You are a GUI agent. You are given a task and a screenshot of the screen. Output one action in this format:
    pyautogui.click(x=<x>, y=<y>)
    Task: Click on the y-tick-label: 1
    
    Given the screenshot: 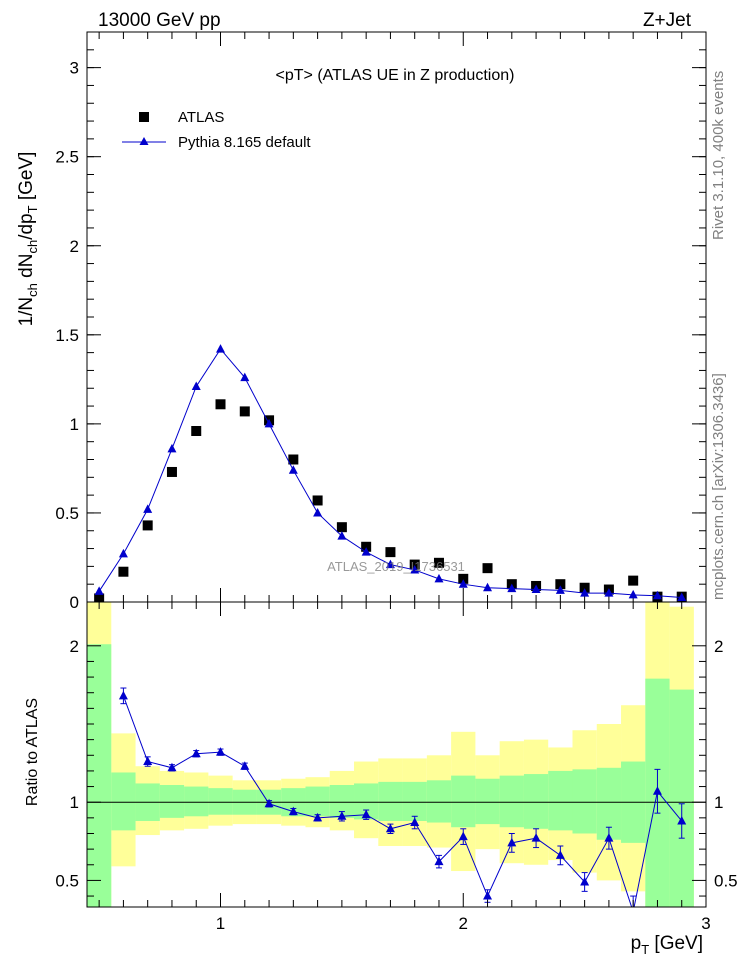 What is the action you would take?
    pyautogui.click(x=74, y=424)
    